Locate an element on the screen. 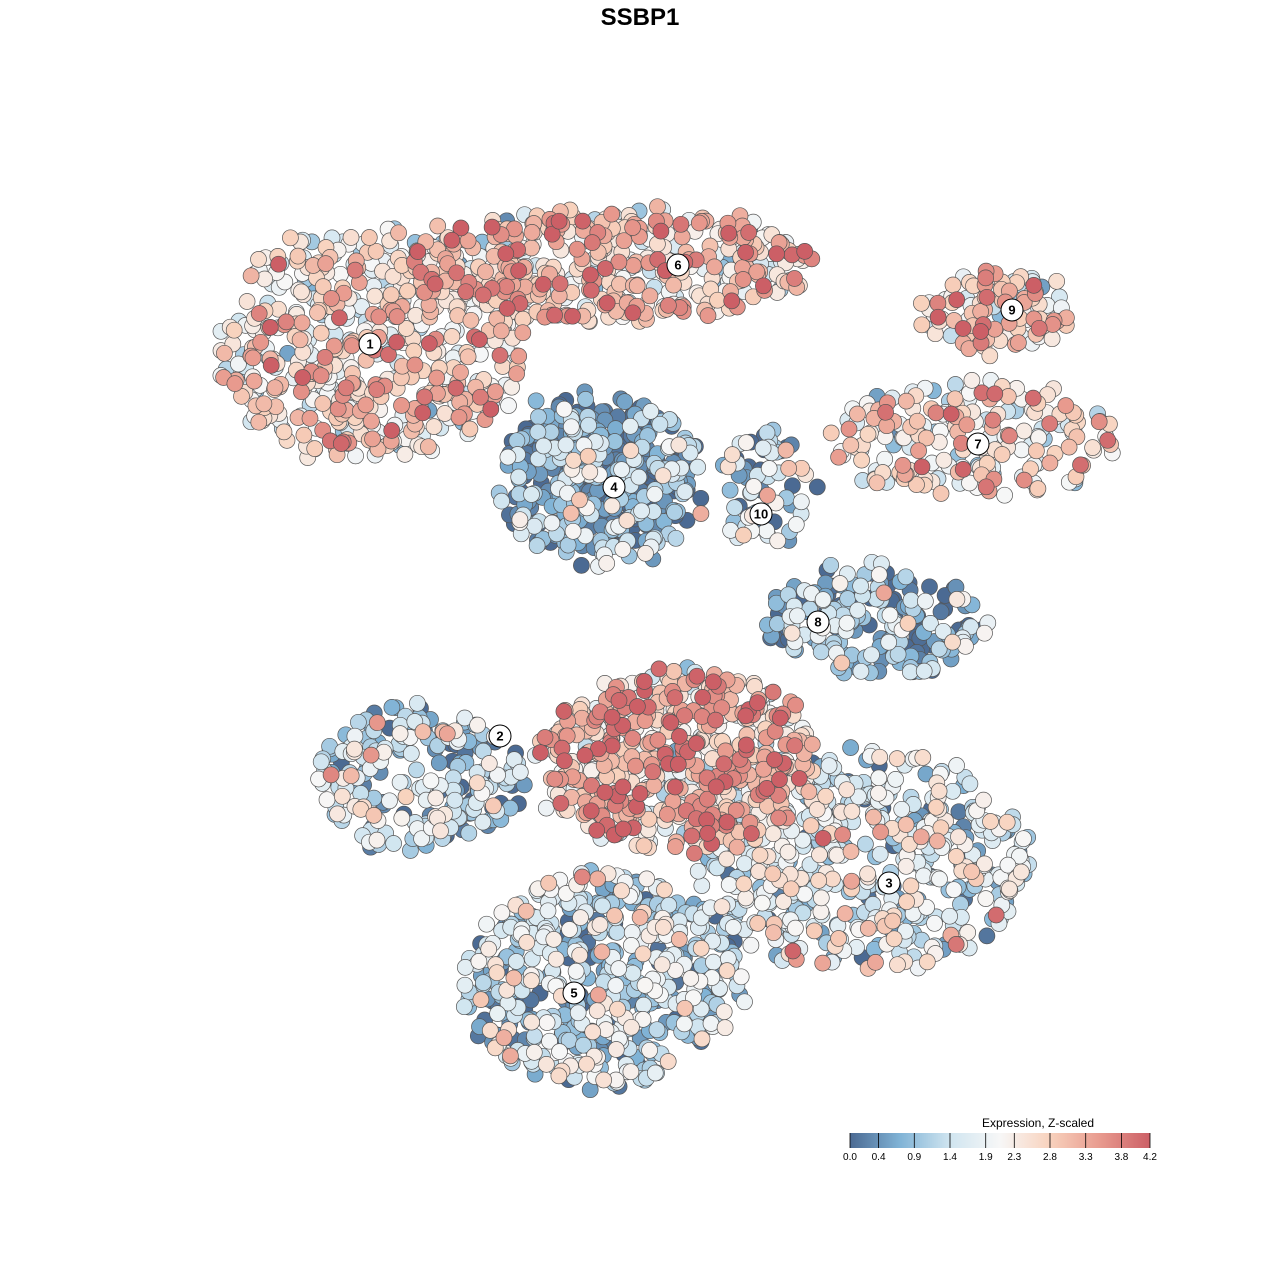  cluster-label-9: 9 is located at coordinates (1012, 310).